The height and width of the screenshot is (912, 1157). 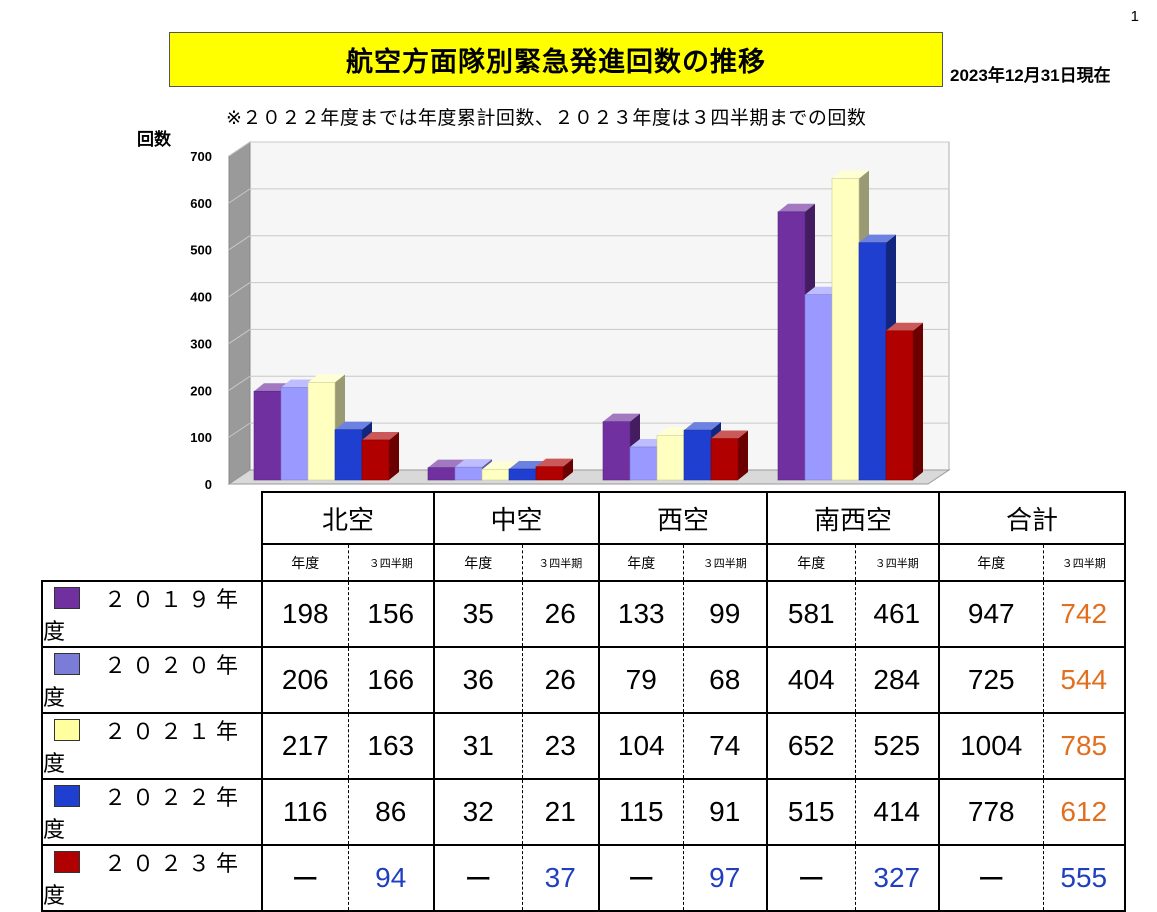 I want to click on y-axis-label: 回数, so click(x=154, y=139).